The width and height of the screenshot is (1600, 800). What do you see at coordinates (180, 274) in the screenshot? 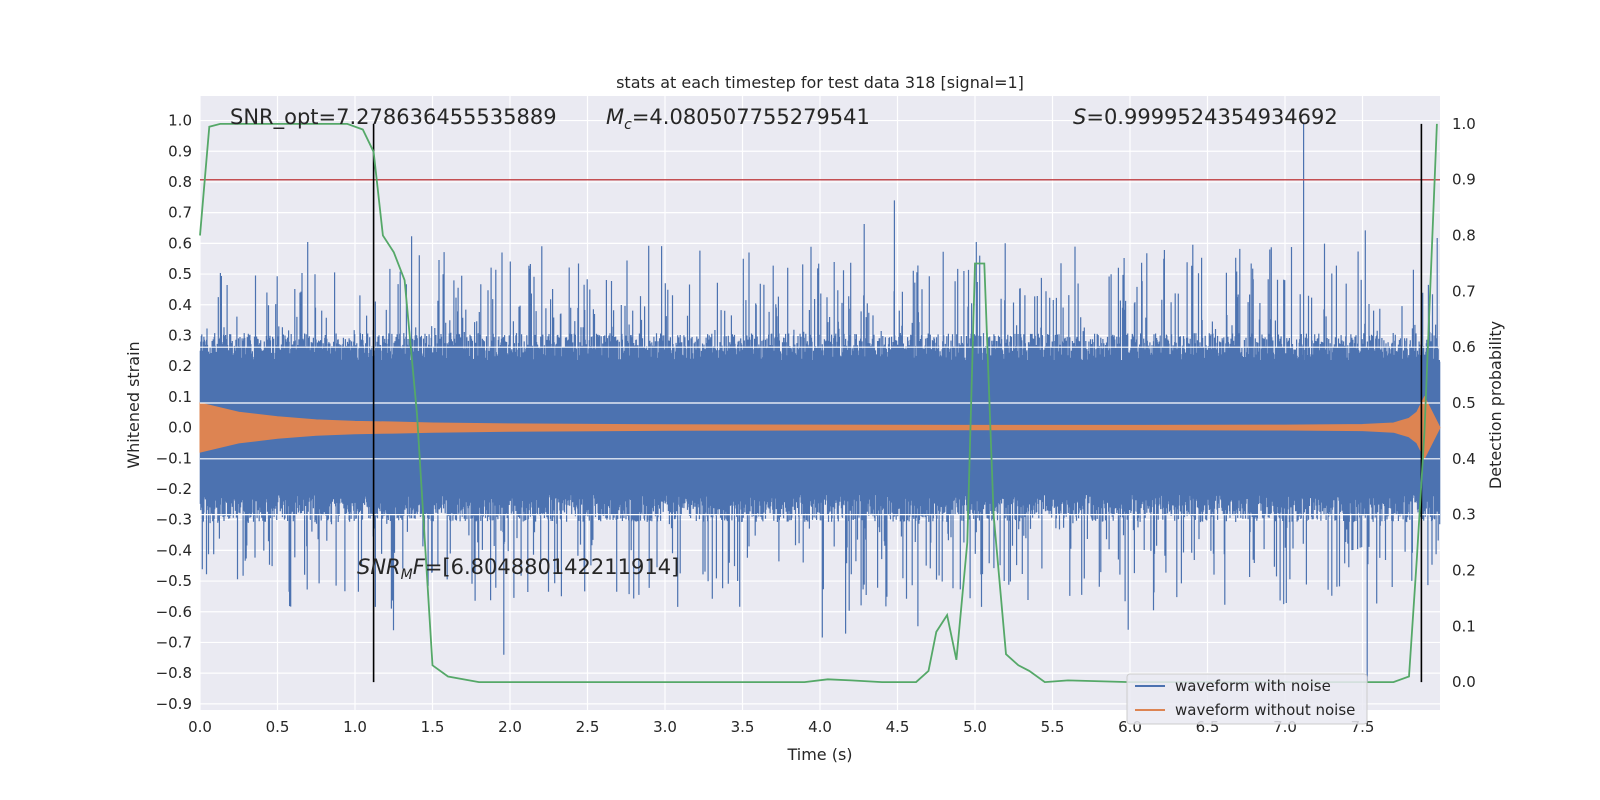
I see `y-tick-label: 0.5` at bounding box center [180, 274].